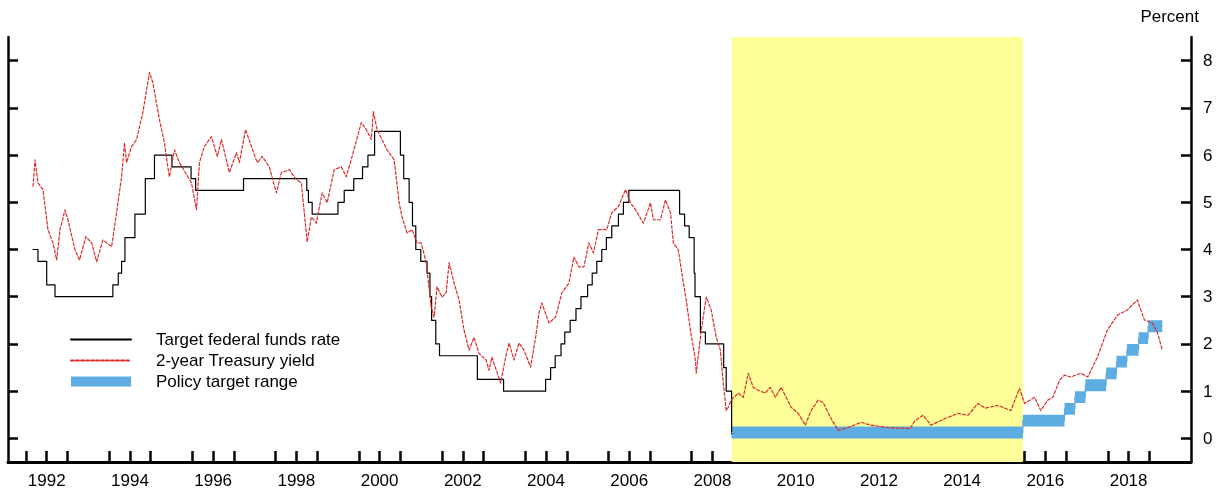  Describe the element at coordinates (379, 480) in the screenshot. I see `x-tick-label: 2000` at that location.